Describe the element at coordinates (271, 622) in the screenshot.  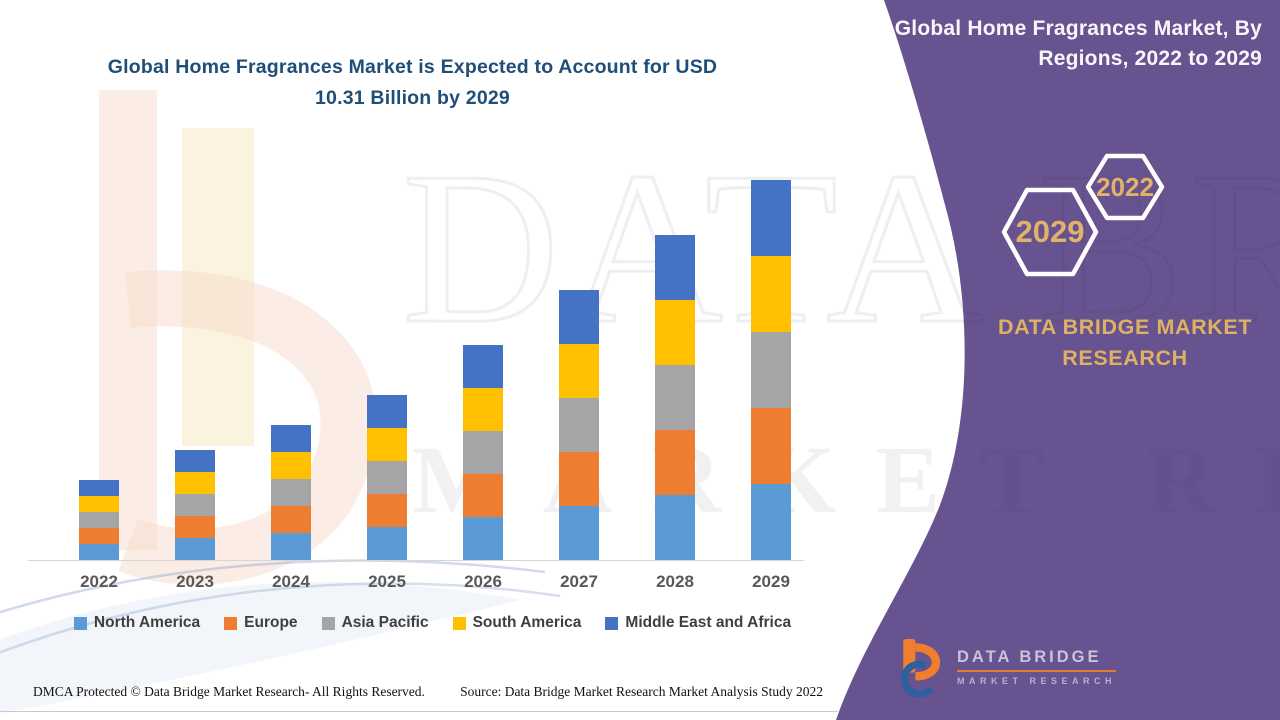
I see `legend-label: Europe` at that location.